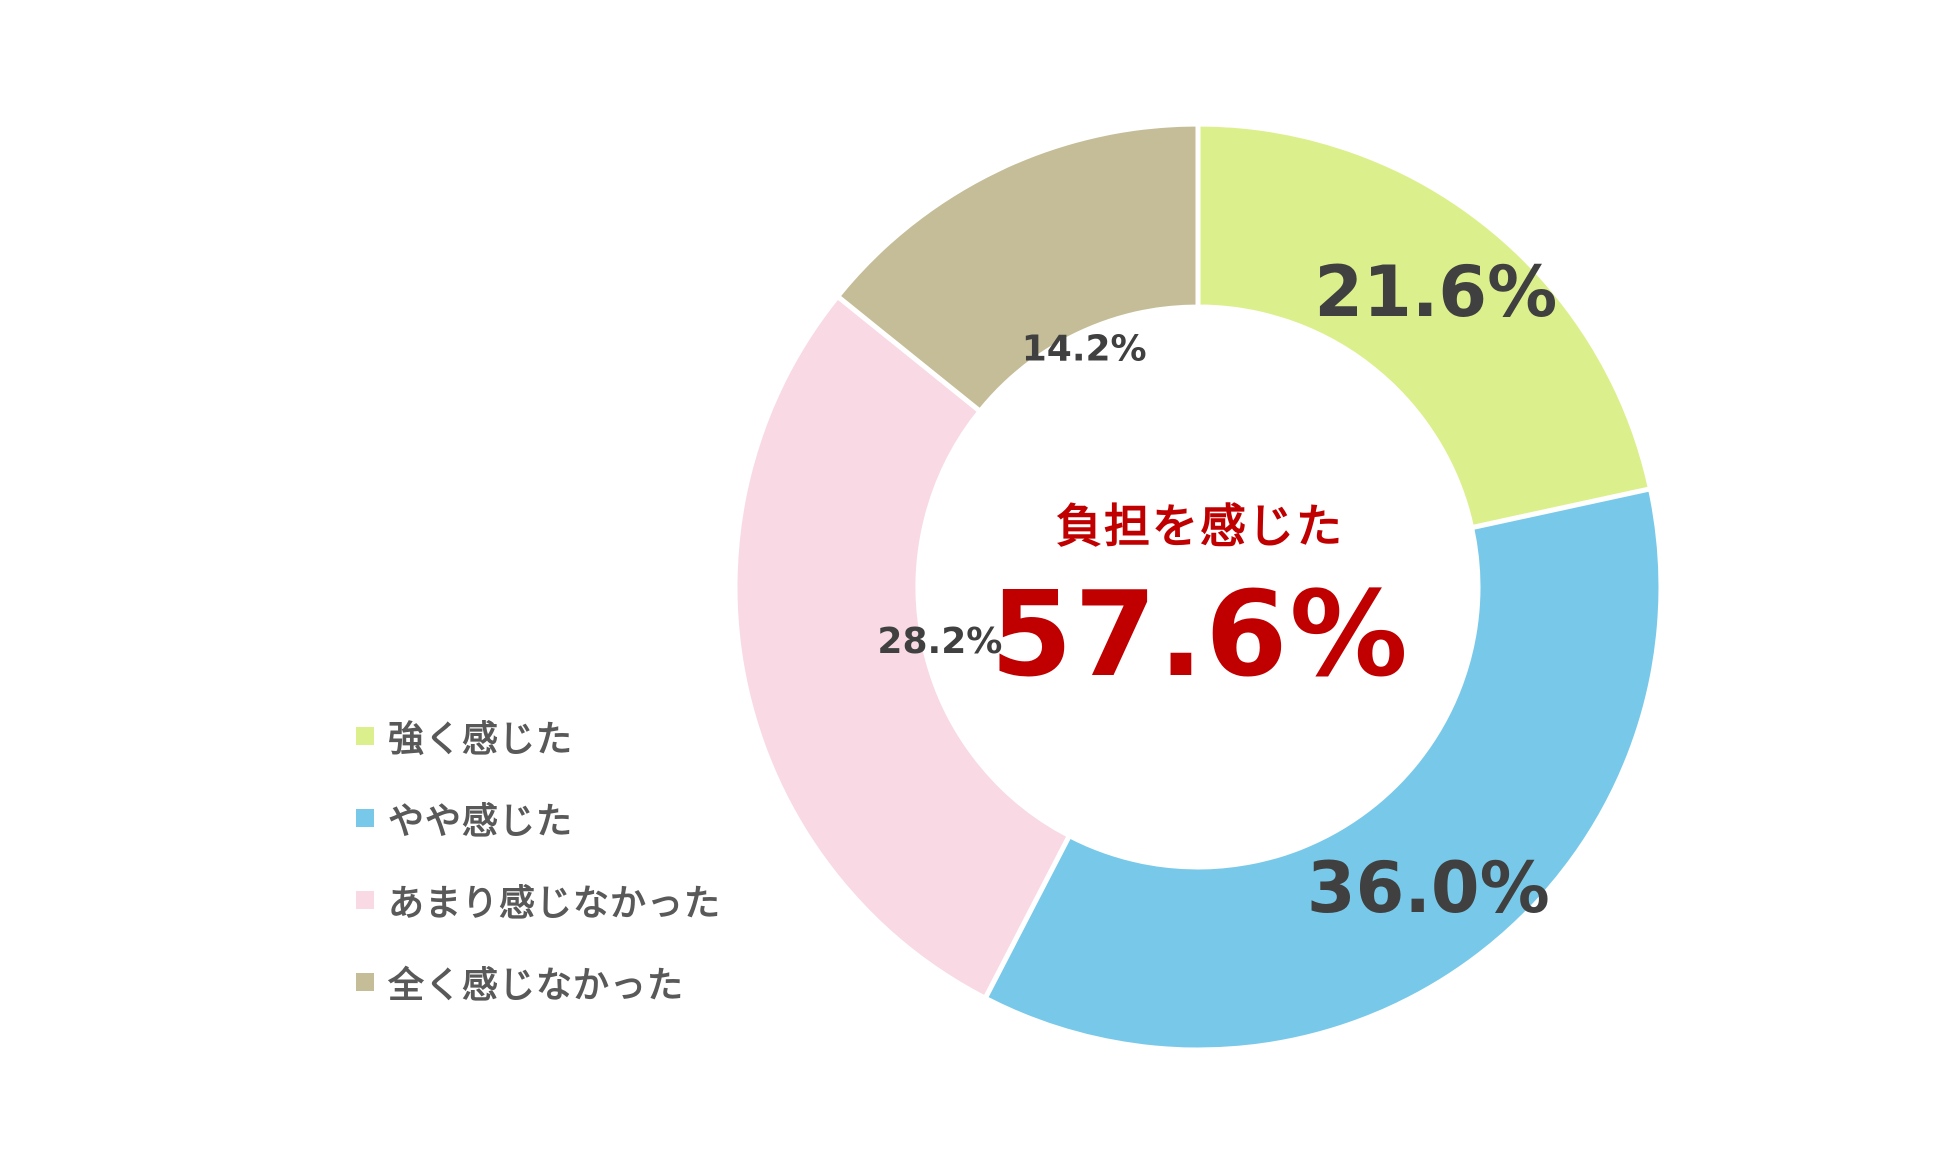  I want to click on legend-swatch-somewhat, so click(365, 818).